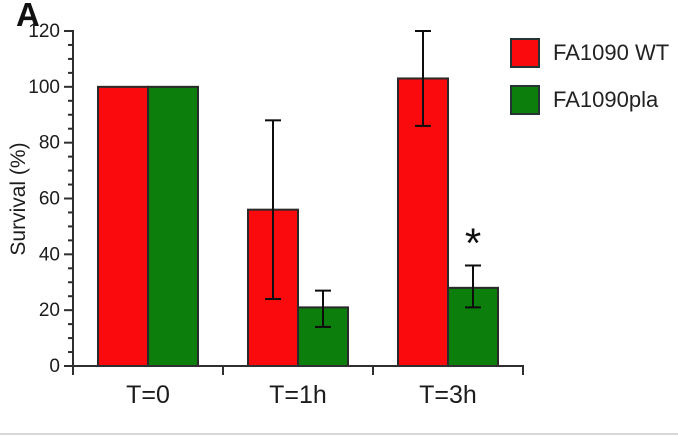 The width and height of the screenshot is (678, 437). What do you see at coordinates (148, 395) in the screenshot?
I see `x-tick-label-T=0: T=0` at bounding box center [148, 395].